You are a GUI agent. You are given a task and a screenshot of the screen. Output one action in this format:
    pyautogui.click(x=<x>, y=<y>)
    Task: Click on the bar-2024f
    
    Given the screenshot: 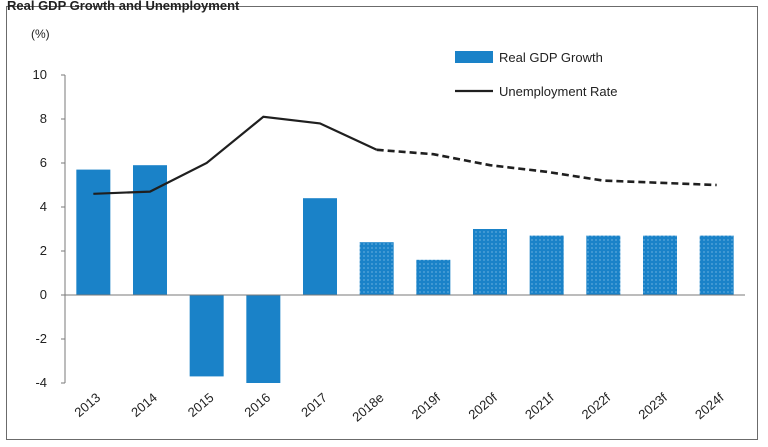 What is the action you would take?
    pyautogui.click(x=716, y=265)
    